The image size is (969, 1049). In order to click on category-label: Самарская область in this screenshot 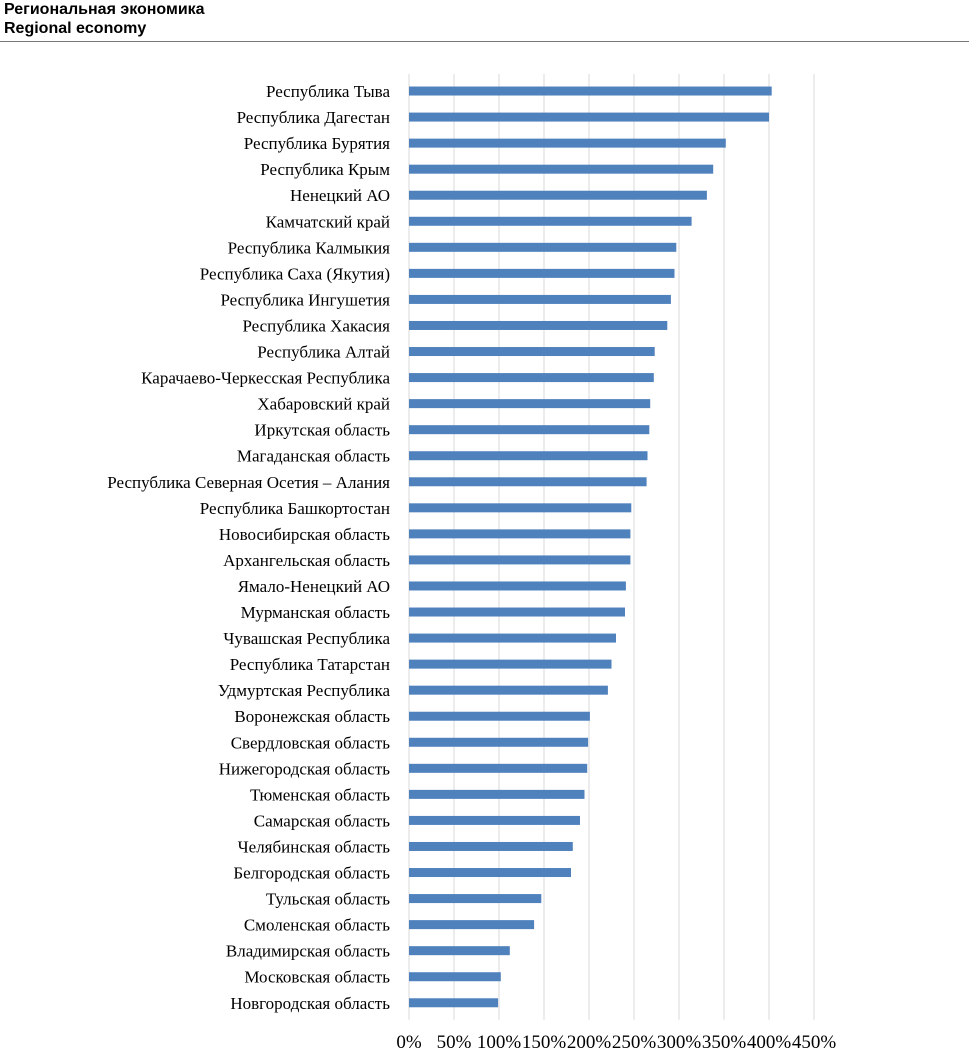, I will do `click(322, 820)`.